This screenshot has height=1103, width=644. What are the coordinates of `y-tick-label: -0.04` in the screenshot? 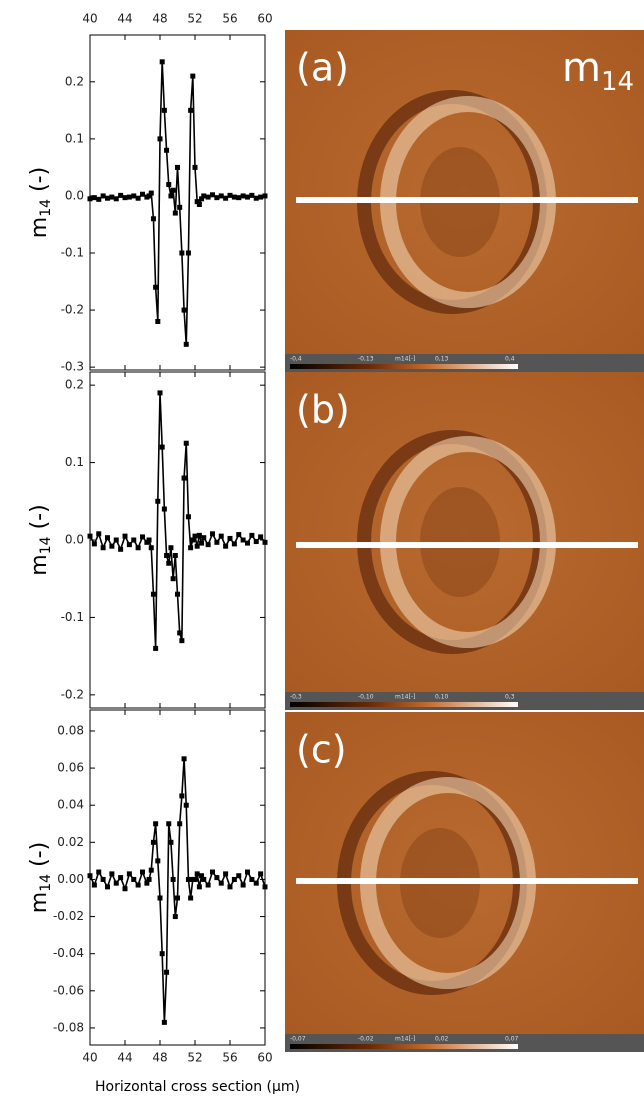 It's located at (68, 953).